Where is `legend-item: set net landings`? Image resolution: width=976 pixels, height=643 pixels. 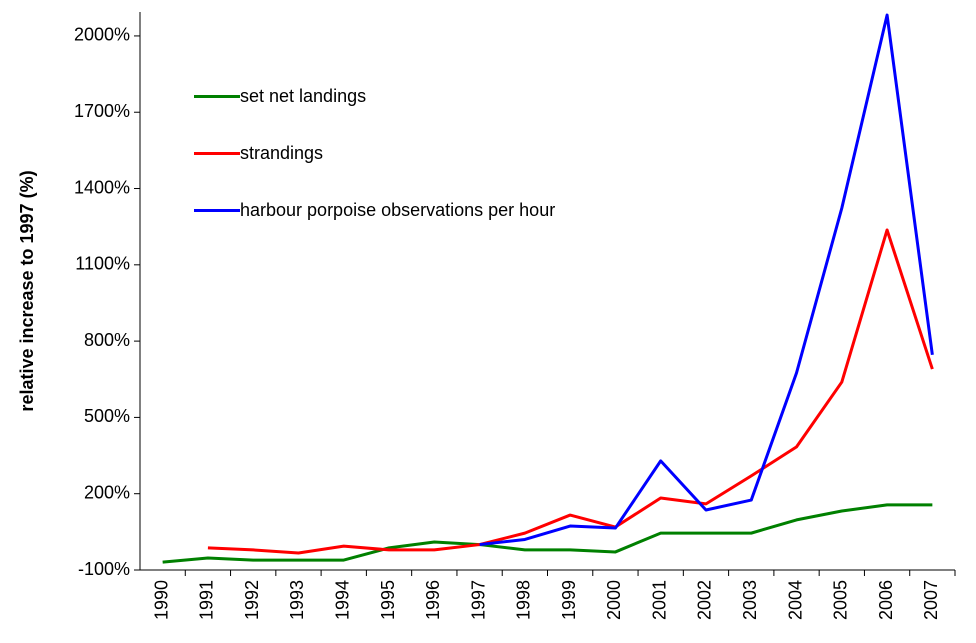
legend-item: set net landings is located at coordinates (377, 96).